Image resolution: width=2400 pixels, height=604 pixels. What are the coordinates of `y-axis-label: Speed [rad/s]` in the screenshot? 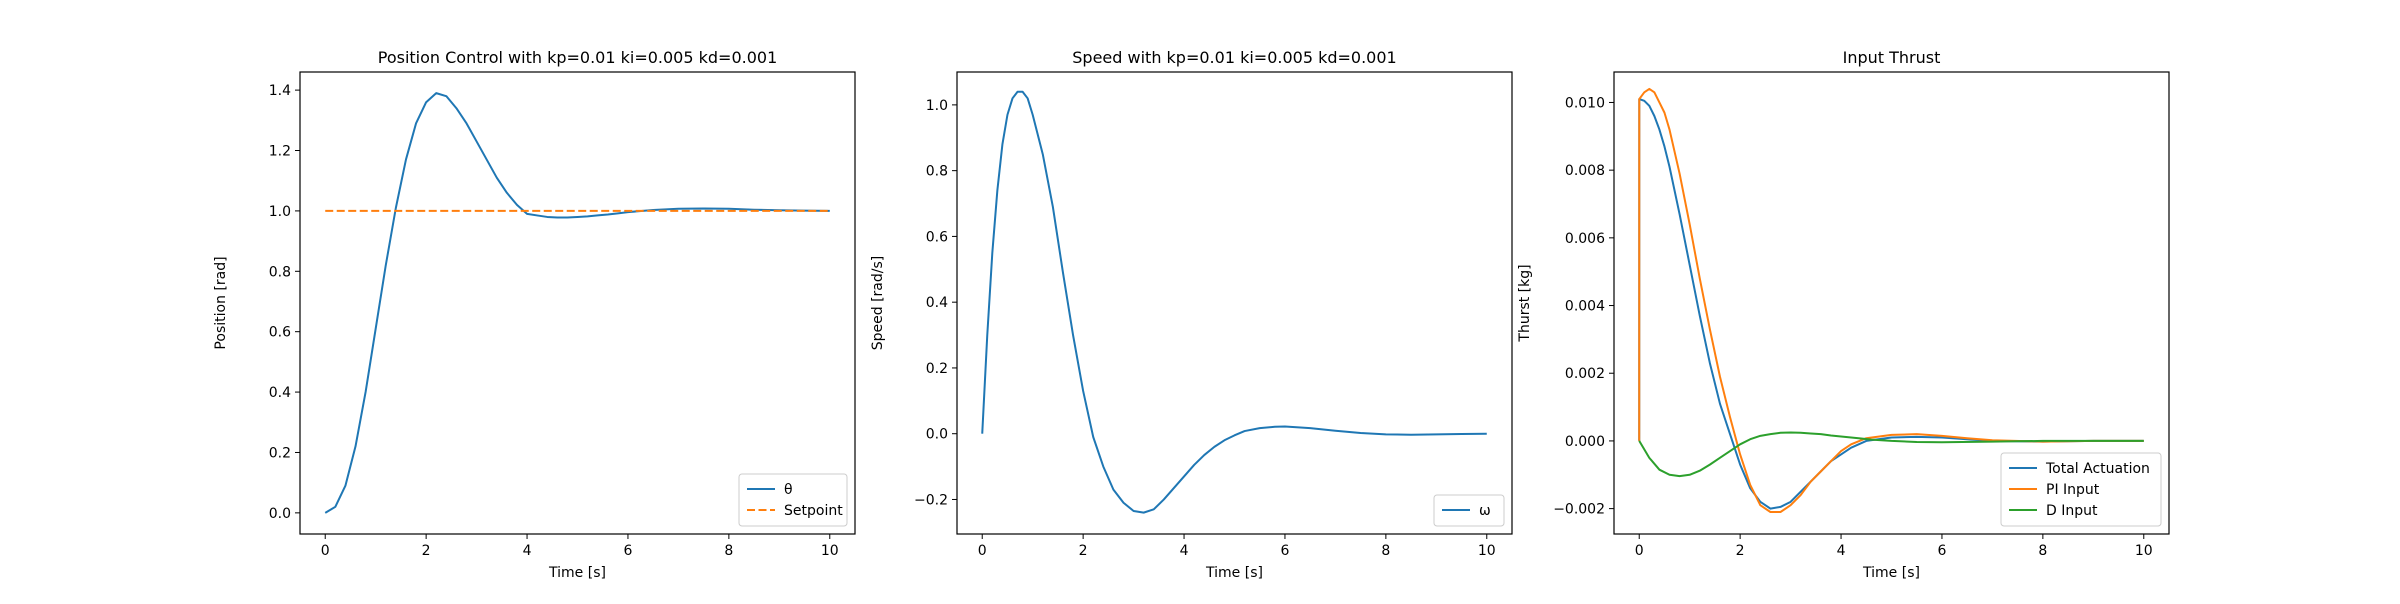 It's located at (878, 303).